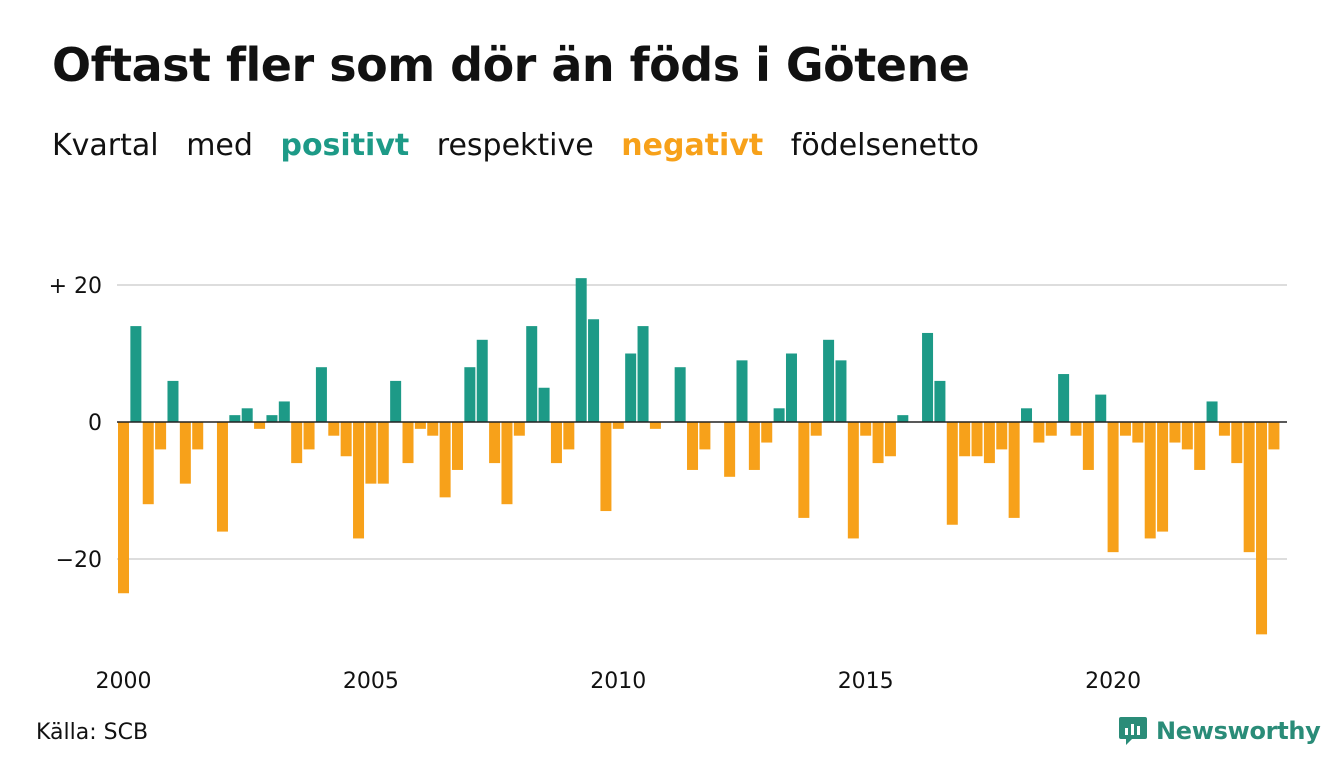 Image resolution: width=1340 pixels, height=780 pixels. What do you see at coordinates (95, 423) in the screenshot?
I see `y-tick-label: 0` at bounding box center [95, 423].